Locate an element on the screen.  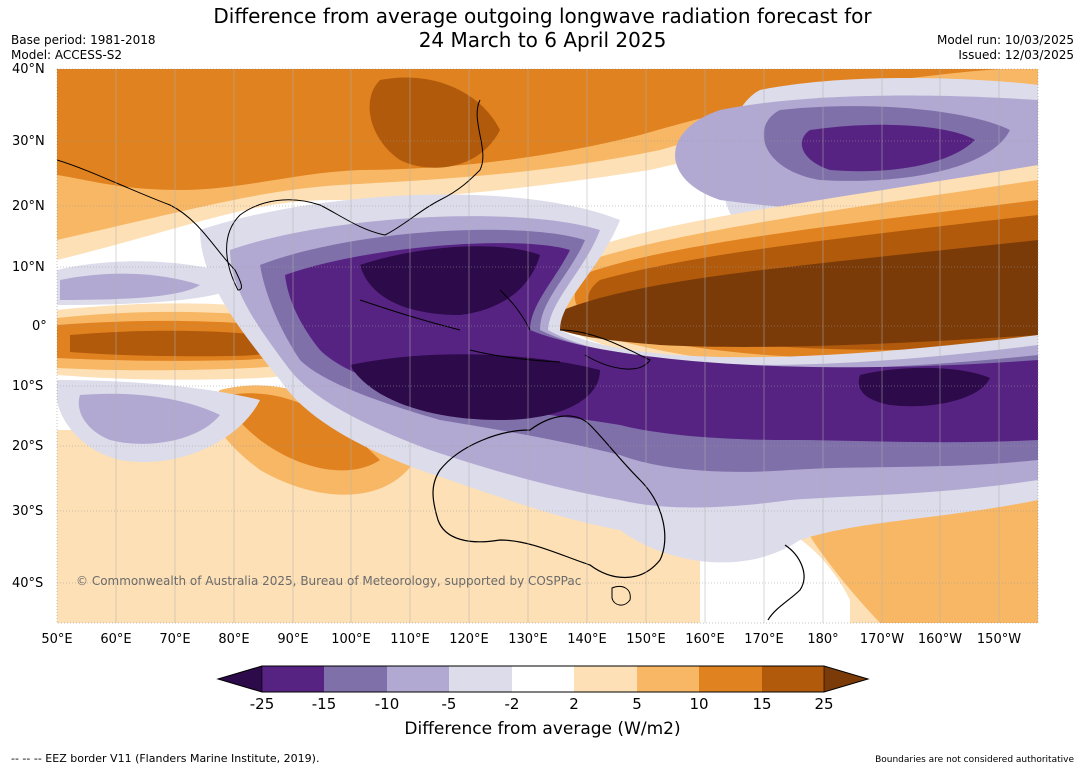
colorbar-title: Difference from average (W/m2) is located at coordinates (542, 729).